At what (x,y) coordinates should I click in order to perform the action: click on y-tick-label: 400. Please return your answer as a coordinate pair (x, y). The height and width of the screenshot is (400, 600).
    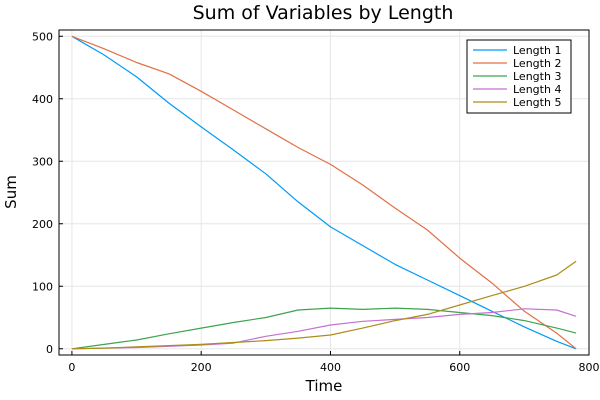
    Looking at the image, I should click on (42, 99).